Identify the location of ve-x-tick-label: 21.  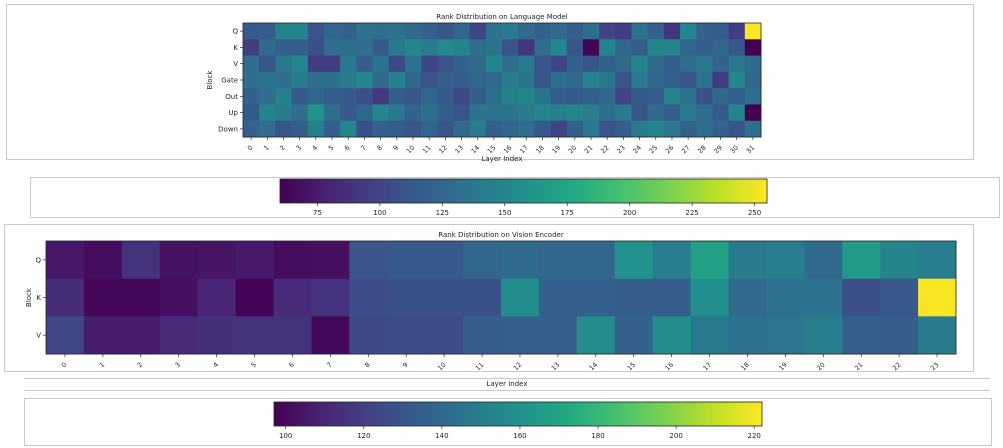
(859, 367).